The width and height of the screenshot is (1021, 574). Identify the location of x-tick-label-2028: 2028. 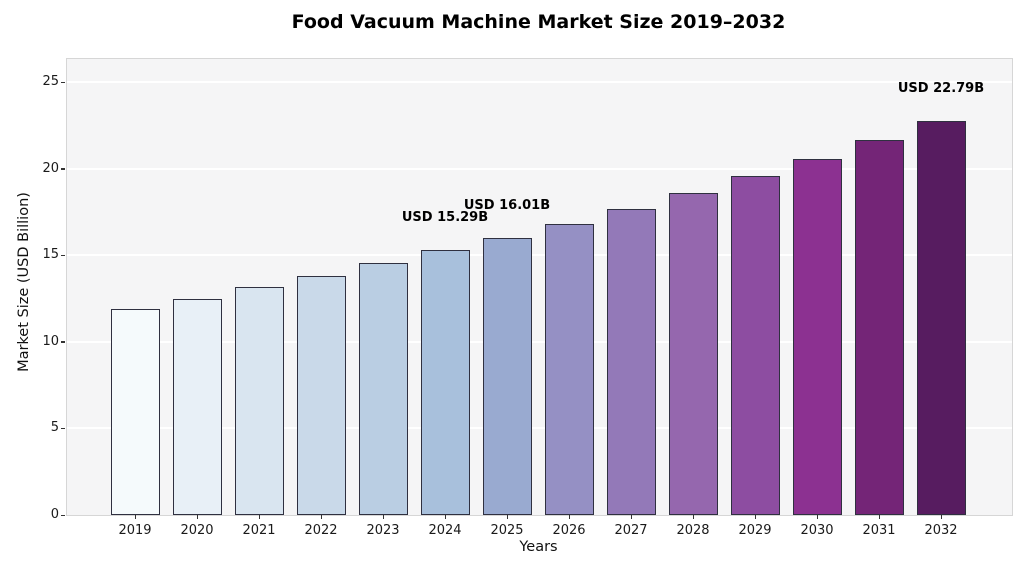
(693, 530).